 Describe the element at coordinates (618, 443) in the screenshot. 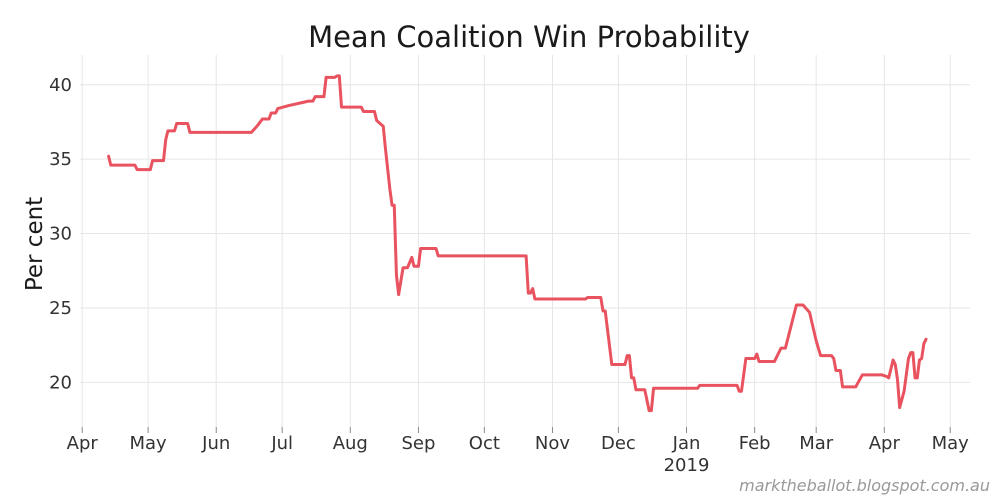

I see `x-tick-label: Dec` at that location.